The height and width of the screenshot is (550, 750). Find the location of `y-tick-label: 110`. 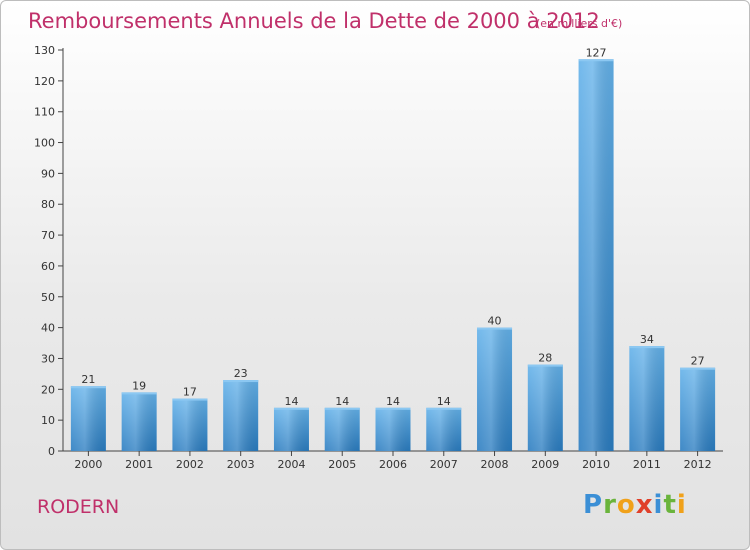

y-tick-label: 110 is located at coordinates (44, 112).